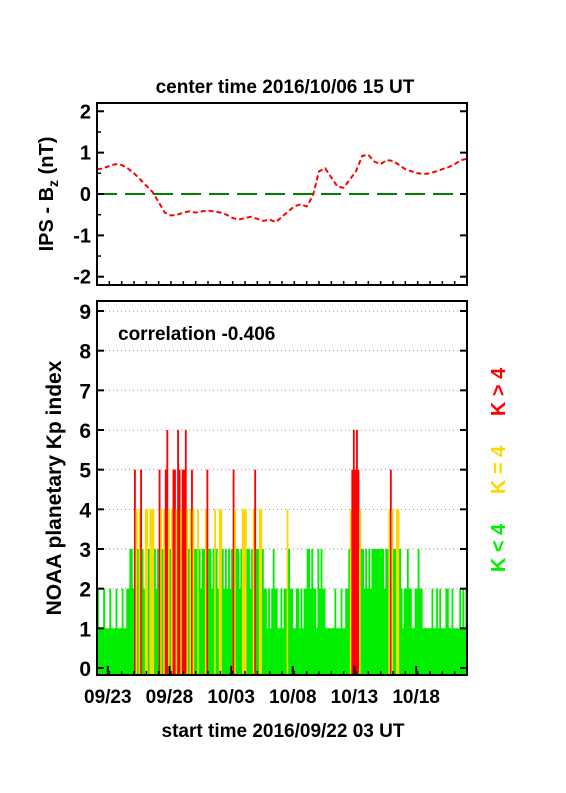  What do you see at coordinates (270, 687) in the screenshot?
I see `kp-x-ticks: 09/23 09/28 10/03 10/08 10/13 10/18` at bounding box center [270, 687].